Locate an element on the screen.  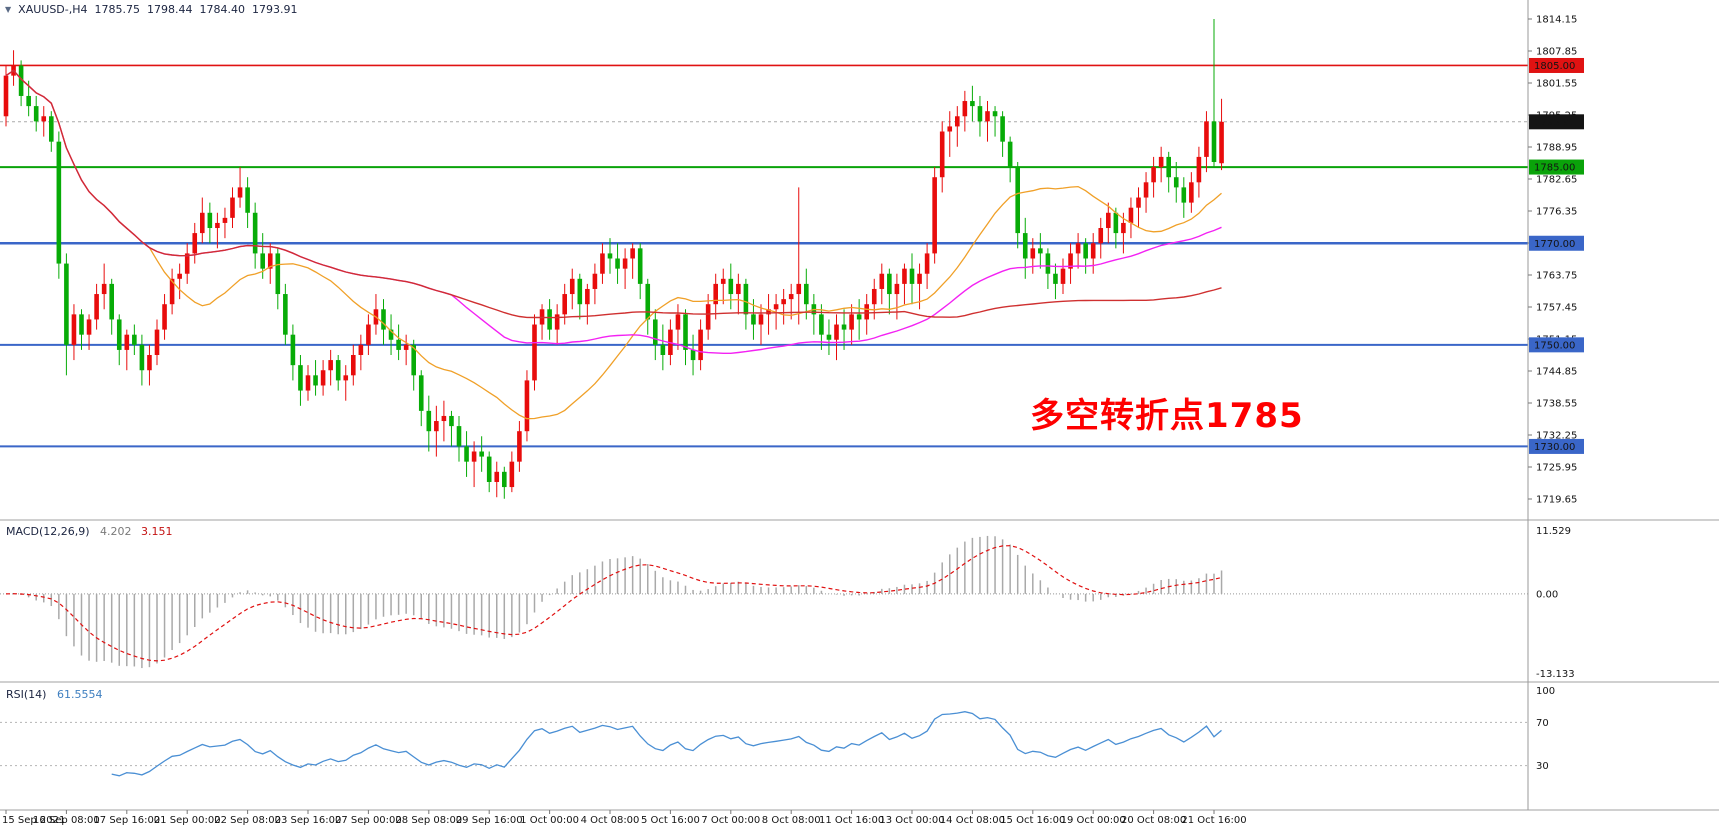
chart-annotation-text: 多空转折点1785 is located at coordinates (1167, 416).